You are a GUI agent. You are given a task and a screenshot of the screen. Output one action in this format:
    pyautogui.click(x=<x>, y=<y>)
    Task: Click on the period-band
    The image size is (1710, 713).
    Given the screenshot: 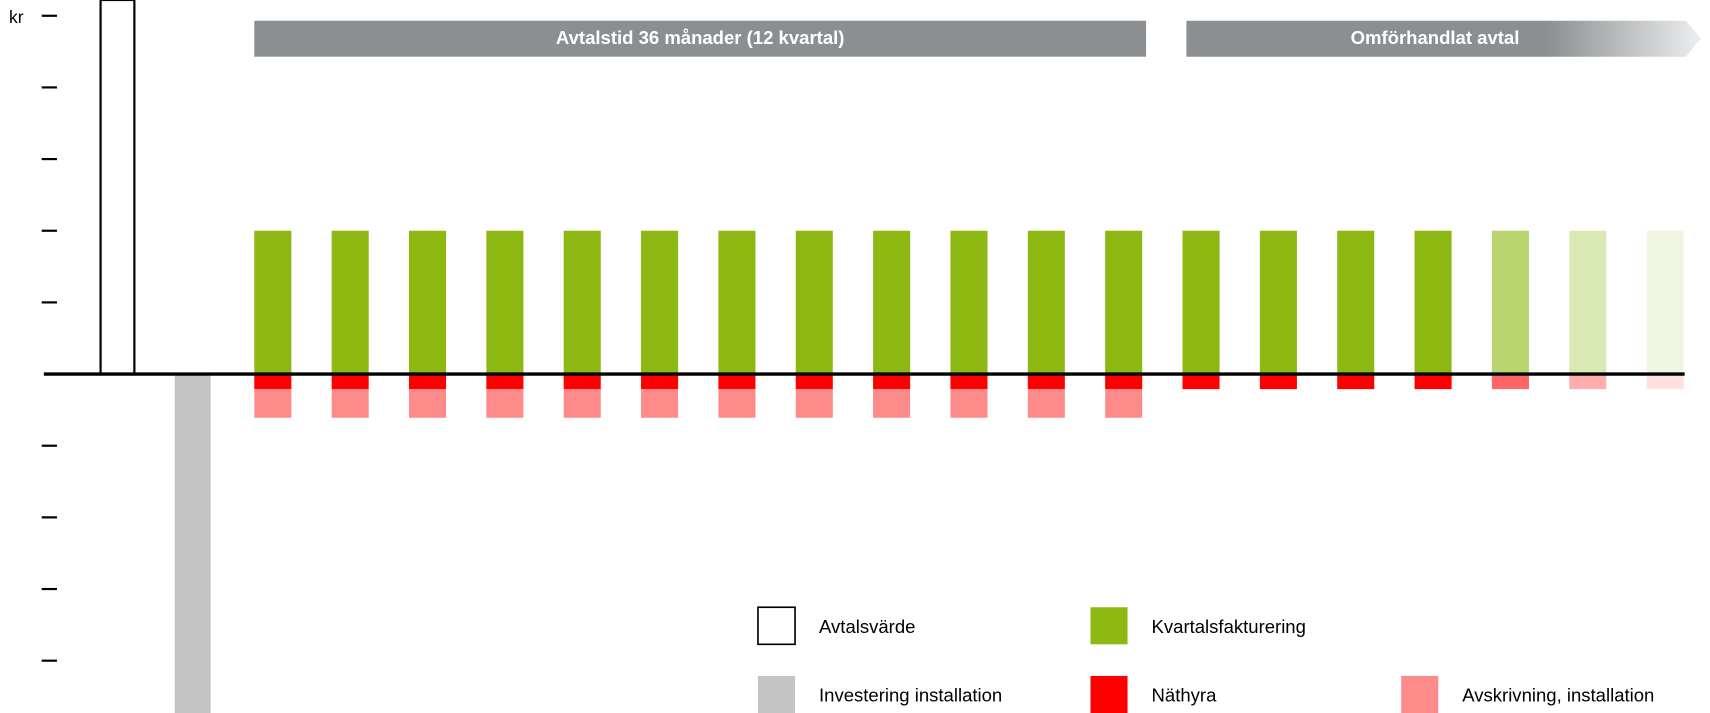 What is the action you would take?
    pyautogui.click(x=700, y=38)
    